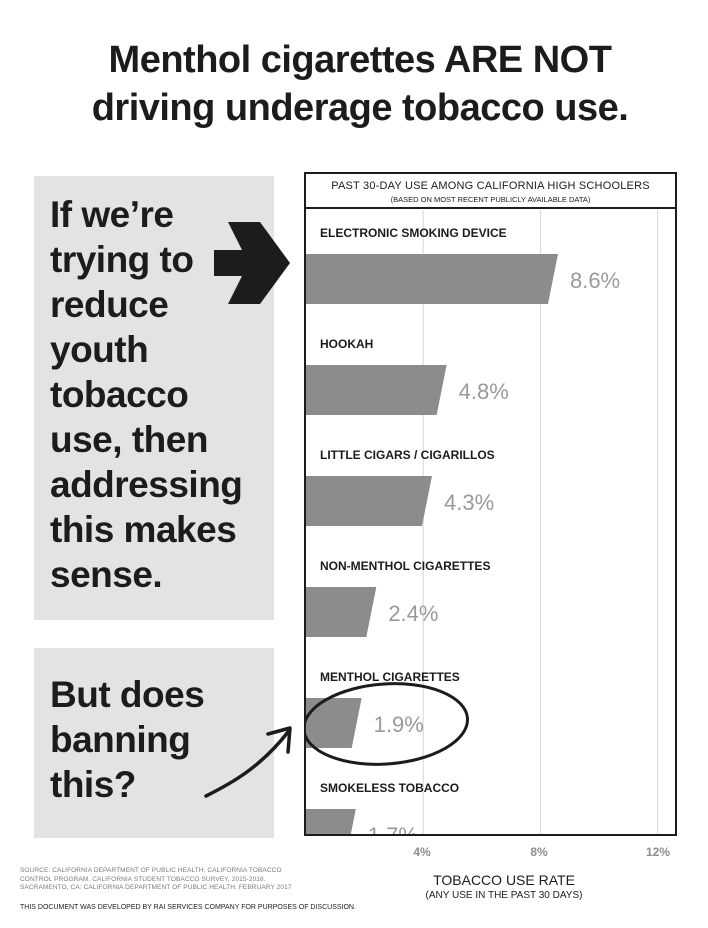  Describe the element at coordinates (389, 788) in the screenshot. I see `bar-category-label: SMOKELESS TOBACCO` at that location.